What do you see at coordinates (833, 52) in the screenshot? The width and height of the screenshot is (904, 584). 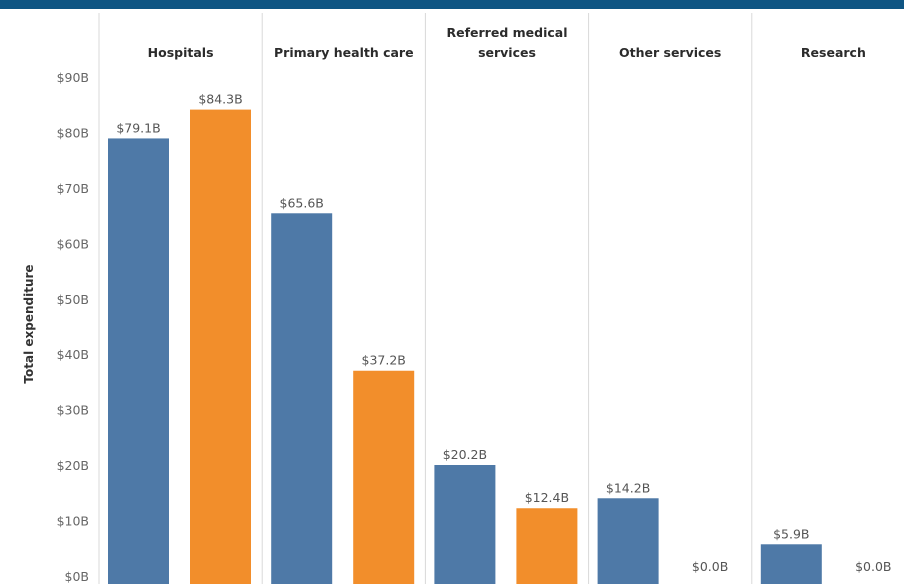 I see `category-header: Research` at bounding box center [833, 52].